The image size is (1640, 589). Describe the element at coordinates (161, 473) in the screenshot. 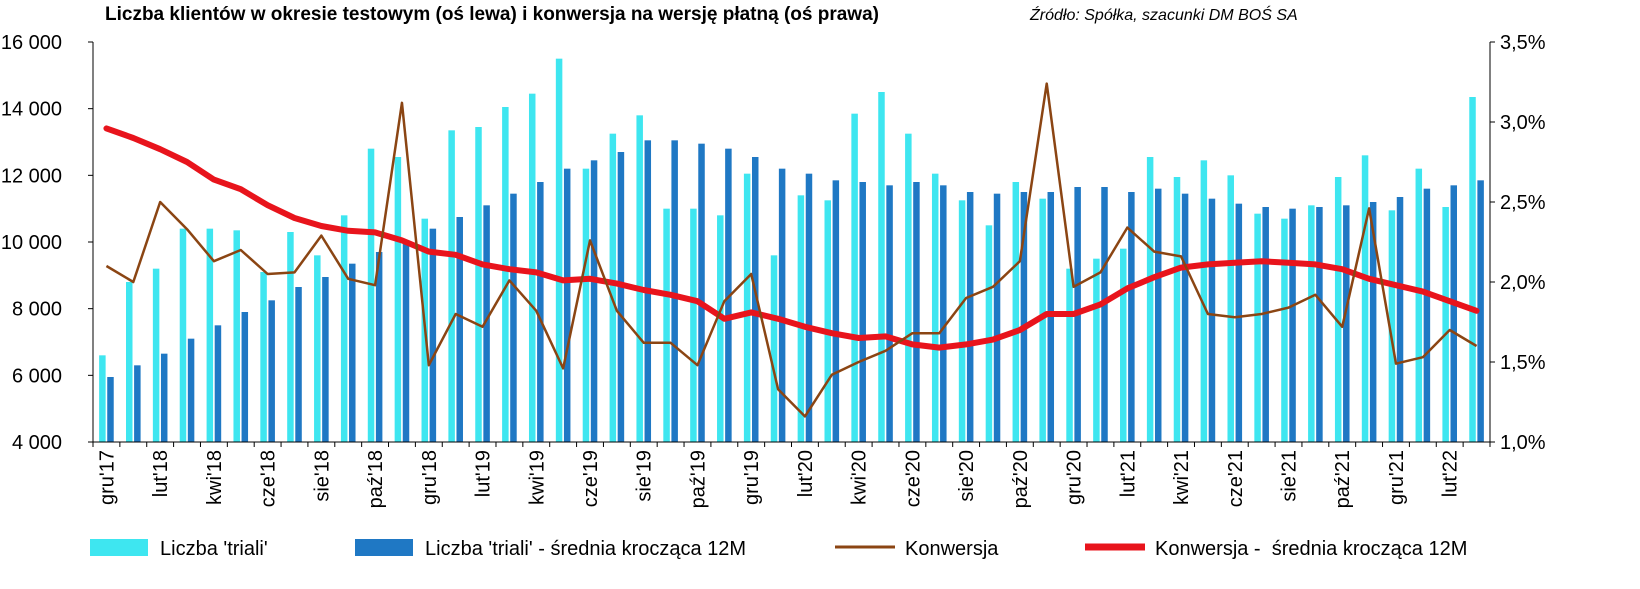

I see `x-tick-label: lut'18` at that location.